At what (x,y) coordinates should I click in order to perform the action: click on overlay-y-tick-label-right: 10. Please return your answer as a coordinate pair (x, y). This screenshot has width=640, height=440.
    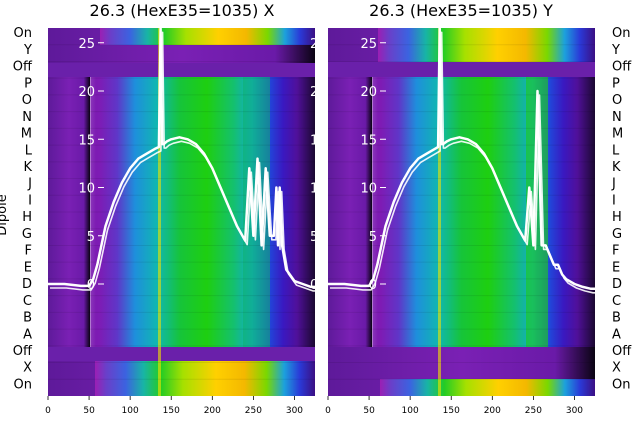
    Looking at the image, I should click on (318, 189).